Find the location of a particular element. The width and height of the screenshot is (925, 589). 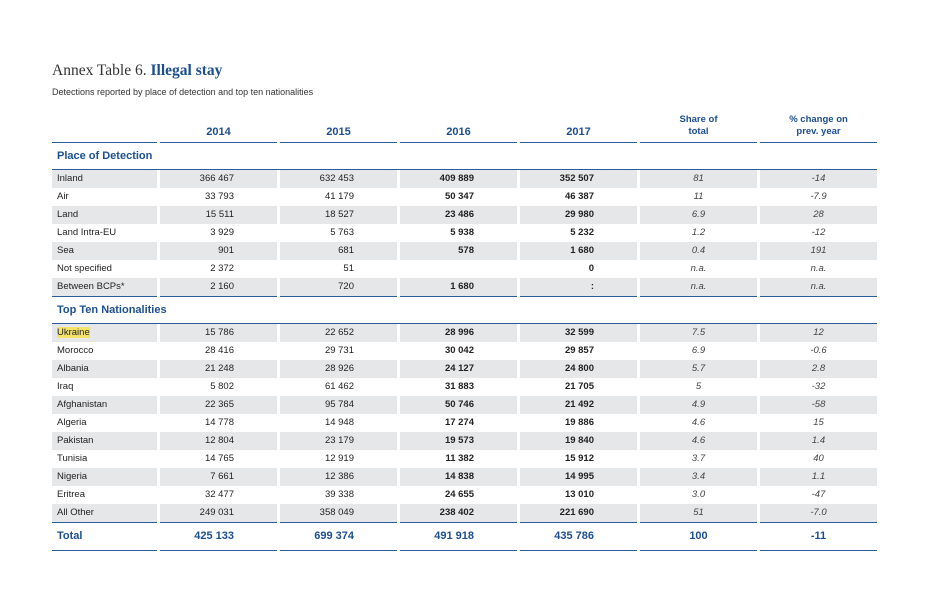

table-title: Annex Table 6. Illegal stay is located at coordinates (137, 71).